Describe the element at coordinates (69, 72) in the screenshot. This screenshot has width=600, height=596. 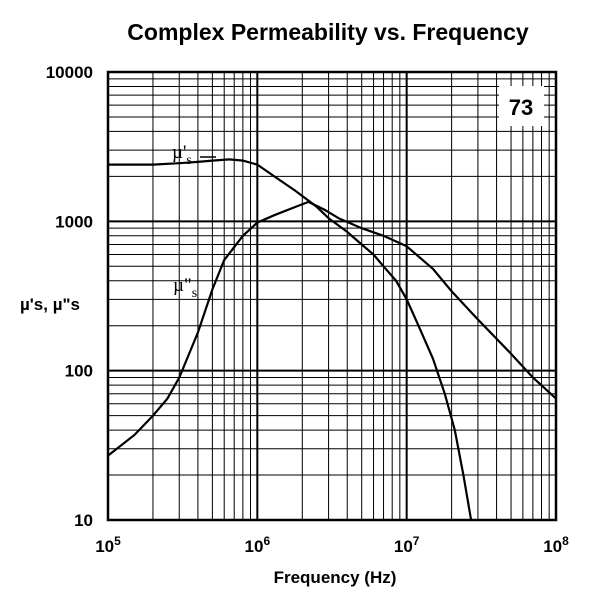
I see `y-tick-label: 10000` at that location.